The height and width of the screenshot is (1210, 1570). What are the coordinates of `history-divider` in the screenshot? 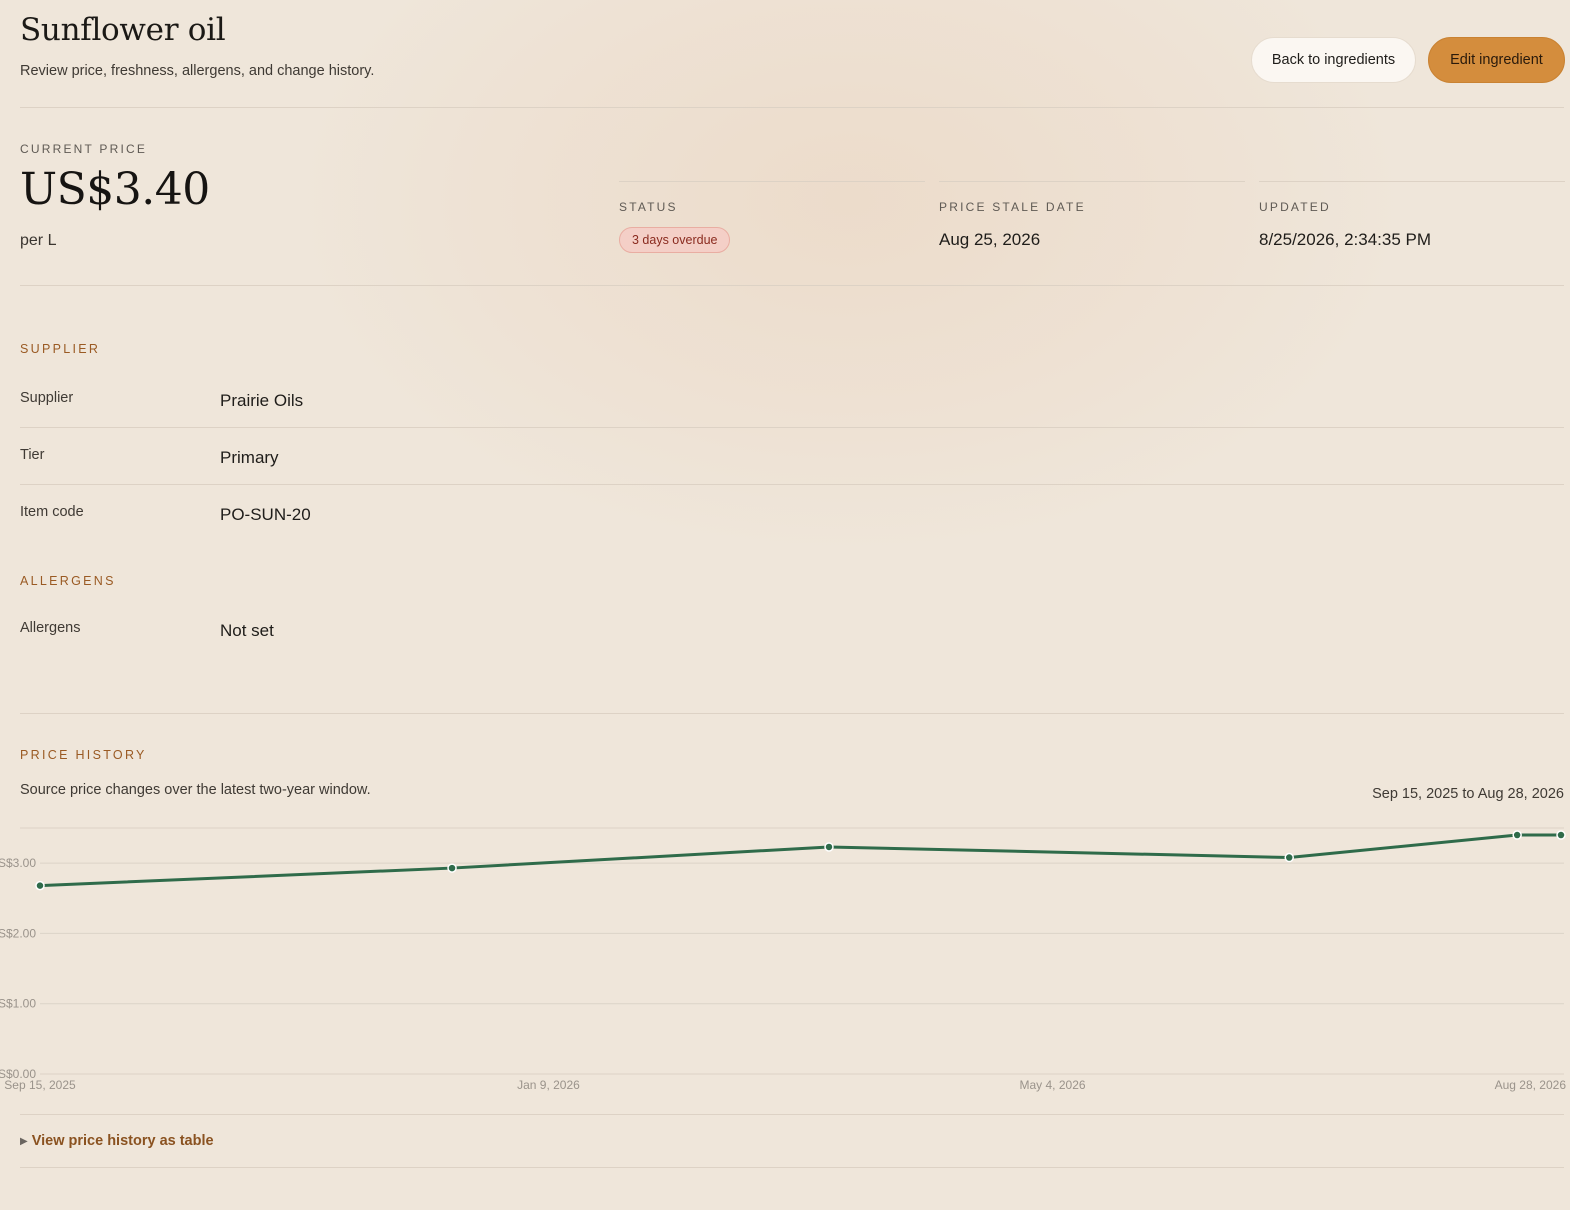 It's located at (792, 713).